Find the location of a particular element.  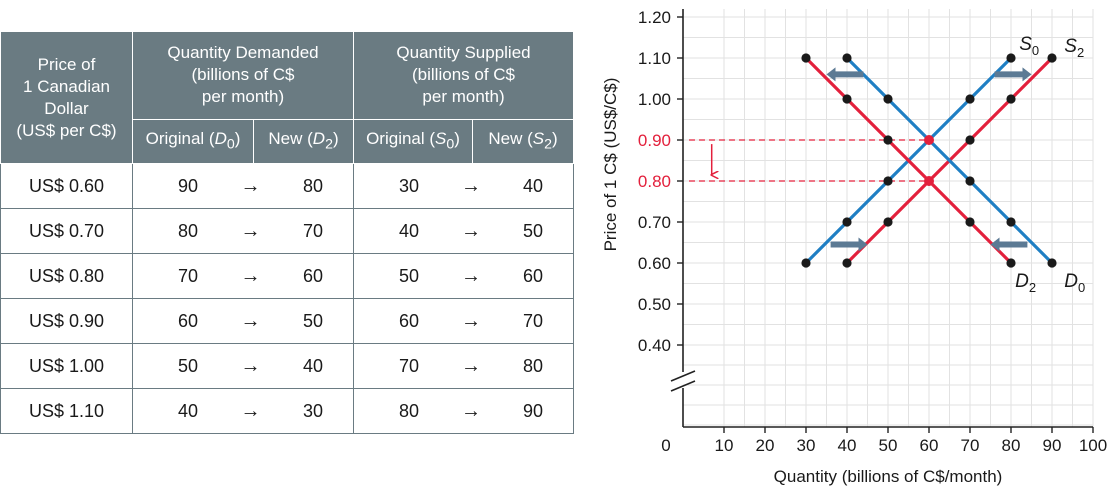

x-tick-label: 80 is located at coordinates (1011, 445).